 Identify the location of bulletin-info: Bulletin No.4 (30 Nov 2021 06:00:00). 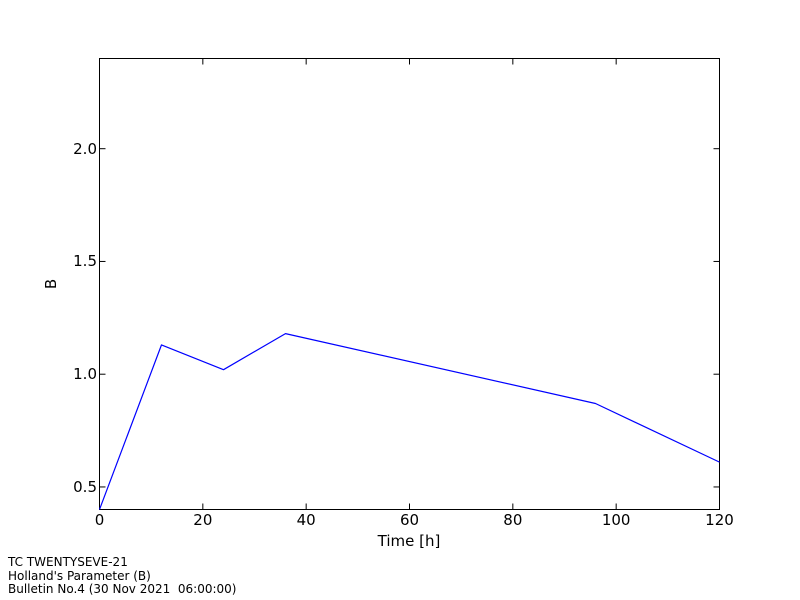
(122, 589).